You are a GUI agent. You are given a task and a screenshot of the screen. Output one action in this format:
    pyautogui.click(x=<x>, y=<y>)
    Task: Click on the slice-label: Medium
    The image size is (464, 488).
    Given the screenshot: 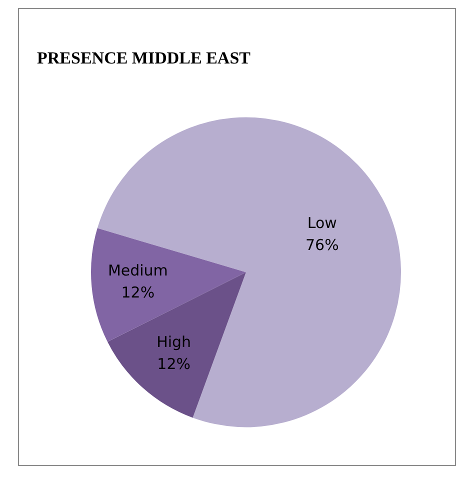 What is the action you would take?
    pyautogui.click(x=138, y=271)
    